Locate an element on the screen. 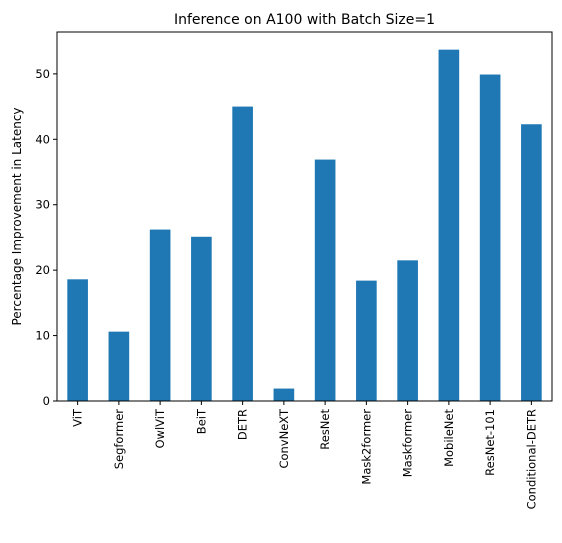 This screenshot has width=562, height=543. y-axis: 0 10 20 30 40 50 is located at coordinates (46, 237).